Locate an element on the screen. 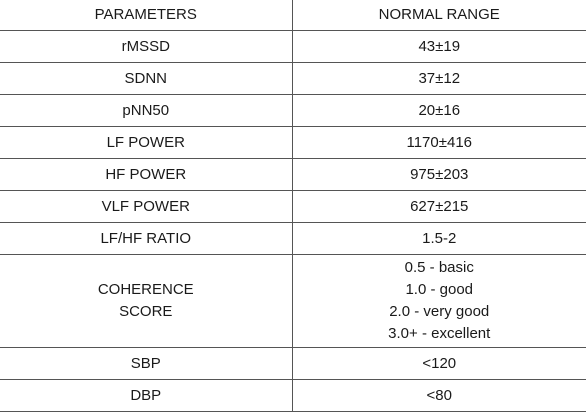  parameter-cell: COHERENCE SCORE is located at coordinates (146, 301).